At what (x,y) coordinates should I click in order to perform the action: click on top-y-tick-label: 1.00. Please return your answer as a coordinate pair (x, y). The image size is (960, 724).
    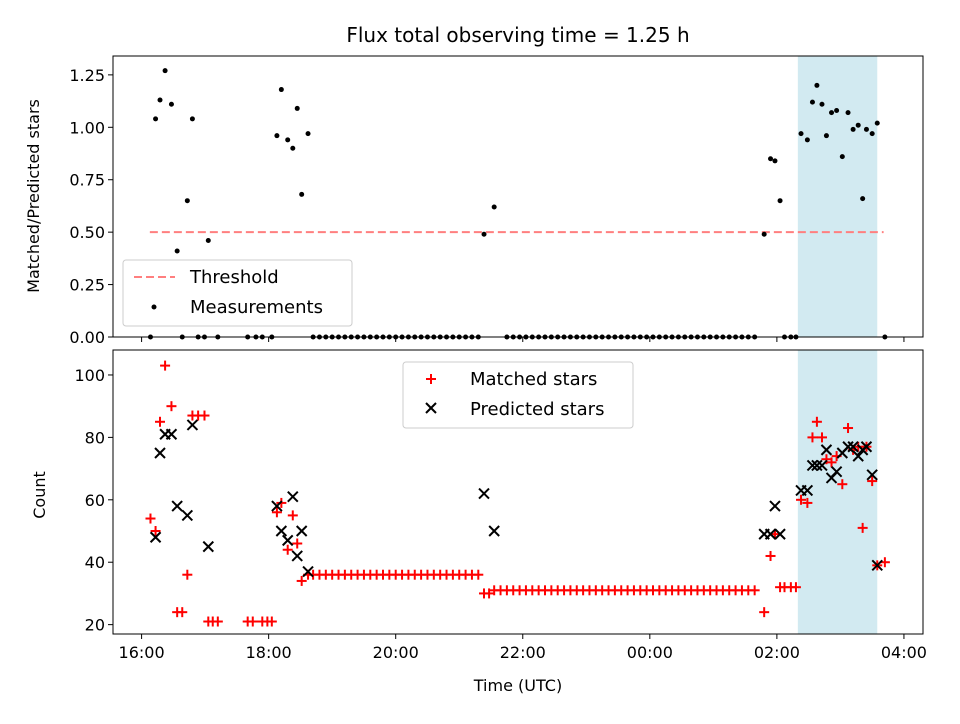
    Looking at the image, I should click on (87, 127).